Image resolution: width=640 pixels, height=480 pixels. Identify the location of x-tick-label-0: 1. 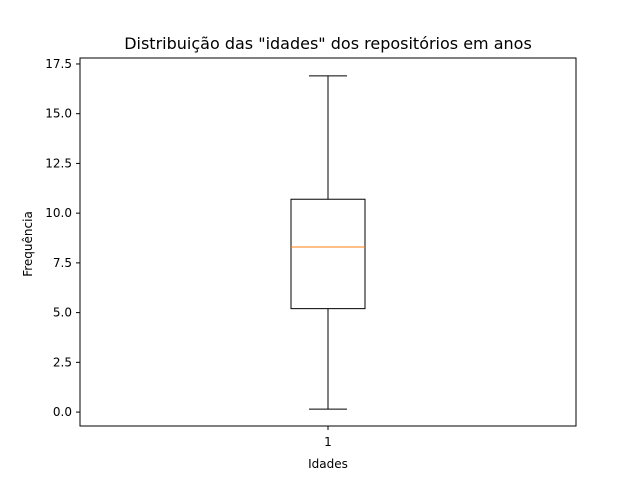
(328, 442).